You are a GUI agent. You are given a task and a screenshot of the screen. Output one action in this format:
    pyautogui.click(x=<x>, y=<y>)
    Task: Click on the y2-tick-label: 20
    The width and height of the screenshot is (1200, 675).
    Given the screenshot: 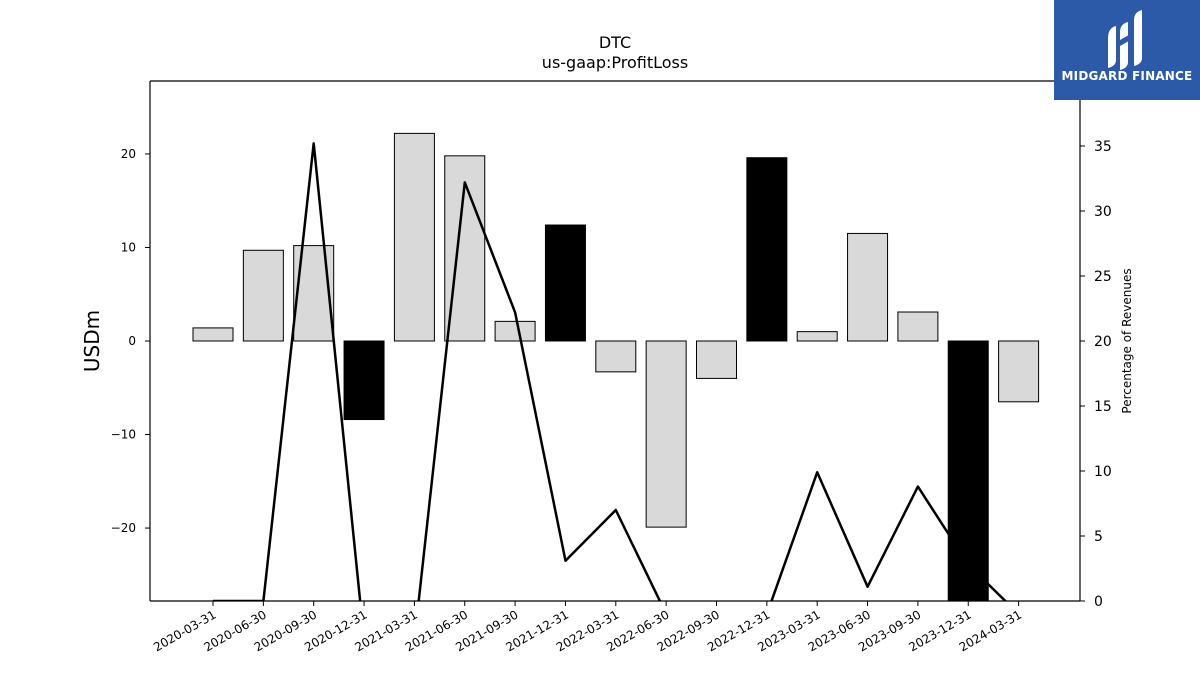 What is the action you would take?
    pyautogui.click(x=1103, y=342)
    